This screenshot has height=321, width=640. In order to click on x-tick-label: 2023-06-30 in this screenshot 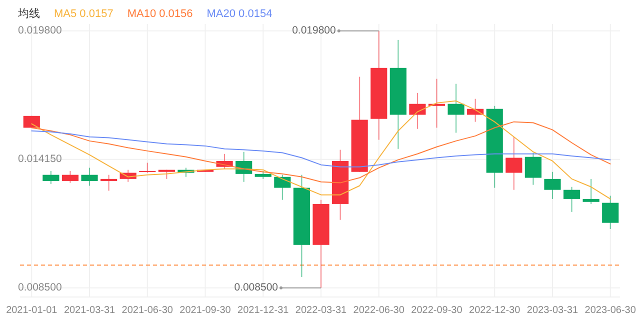, I will do `click(610, 310)`.